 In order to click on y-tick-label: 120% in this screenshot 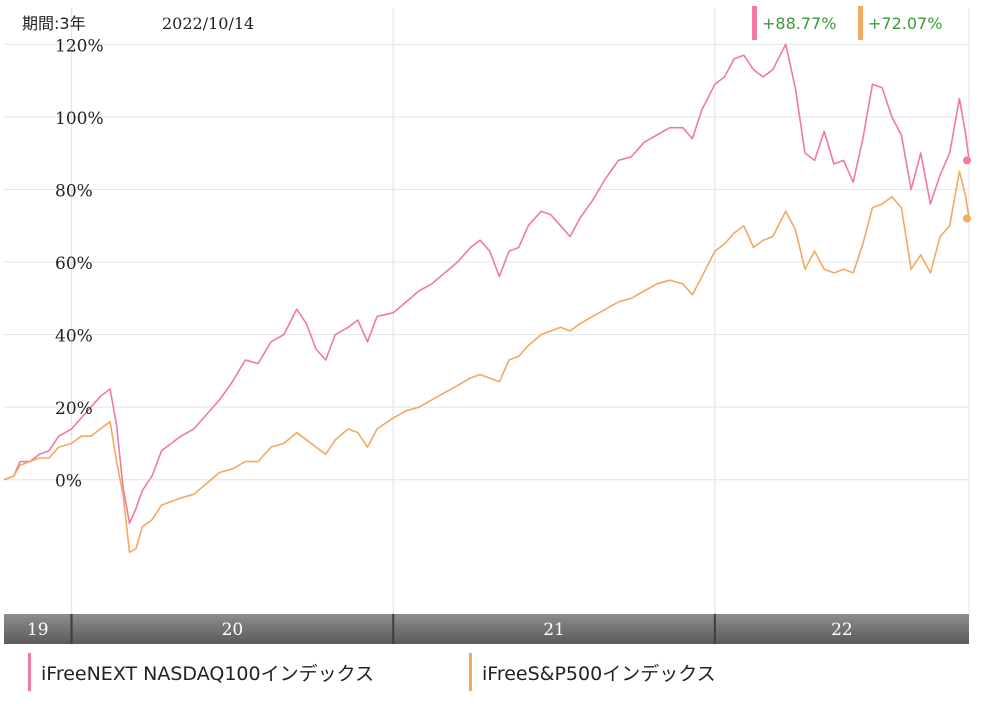, I will do `click(79, 46)`.